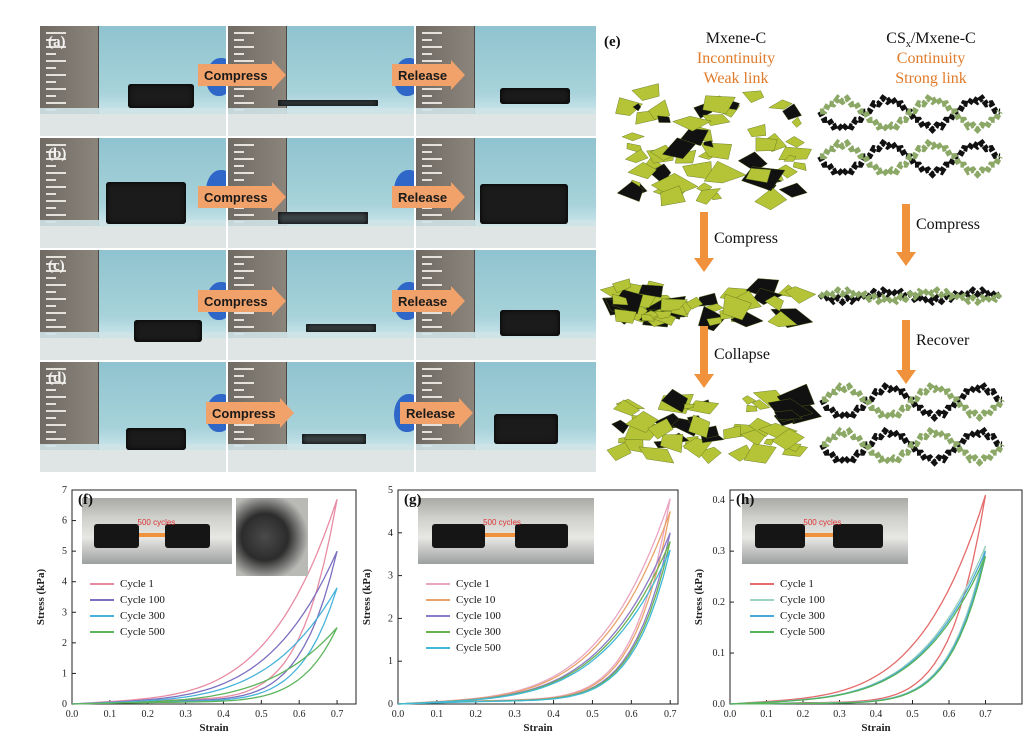 Image resolution: width=1036 pixels, height=744 pixels. I want to click on y-tick-label: 0, so click(64, 704).